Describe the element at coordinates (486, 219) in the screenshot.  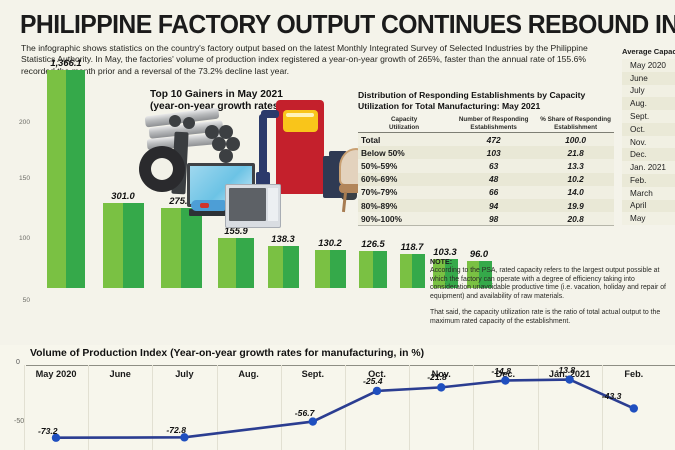
I see `table-row: 90%-100% 98 20.8` at that location.